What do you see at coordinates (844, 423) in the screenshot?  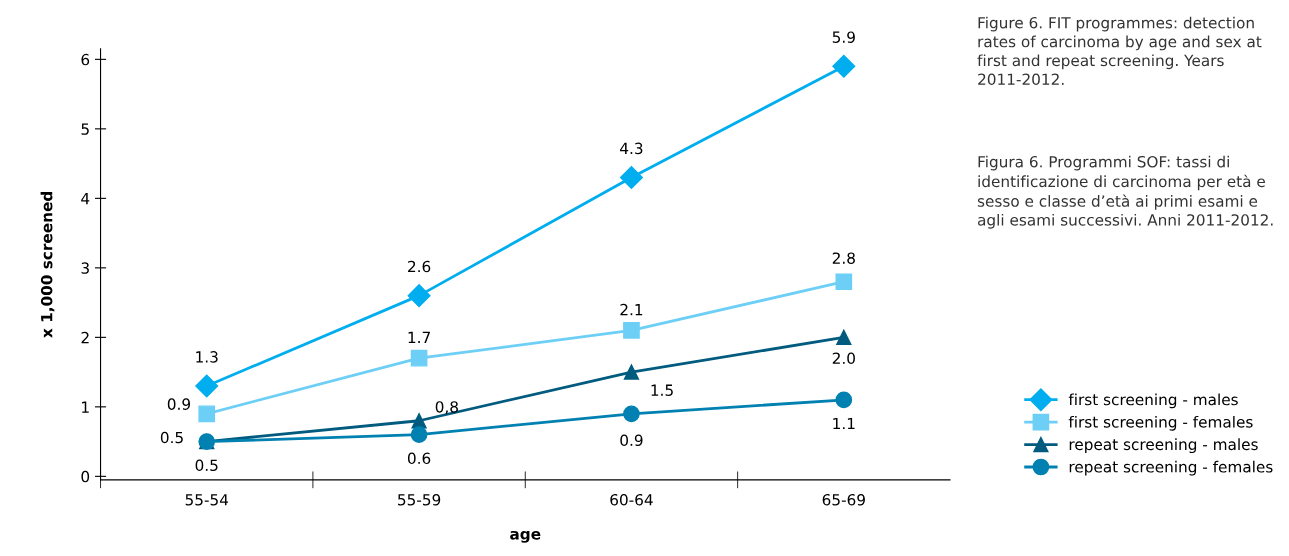 I see `data-label: 1.1` at bounding box center [844, 423].